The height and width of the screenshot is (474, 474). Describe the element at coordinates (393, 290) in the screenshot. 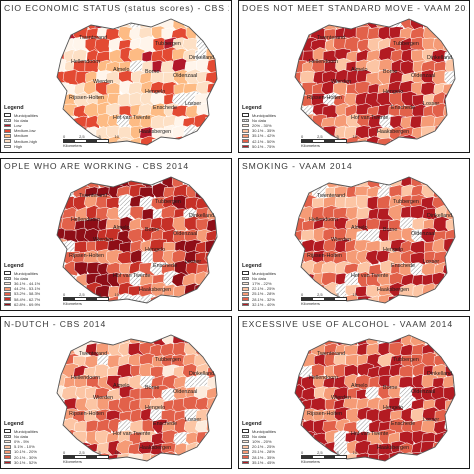

I see `place-label: Haaksbergen` at that location.